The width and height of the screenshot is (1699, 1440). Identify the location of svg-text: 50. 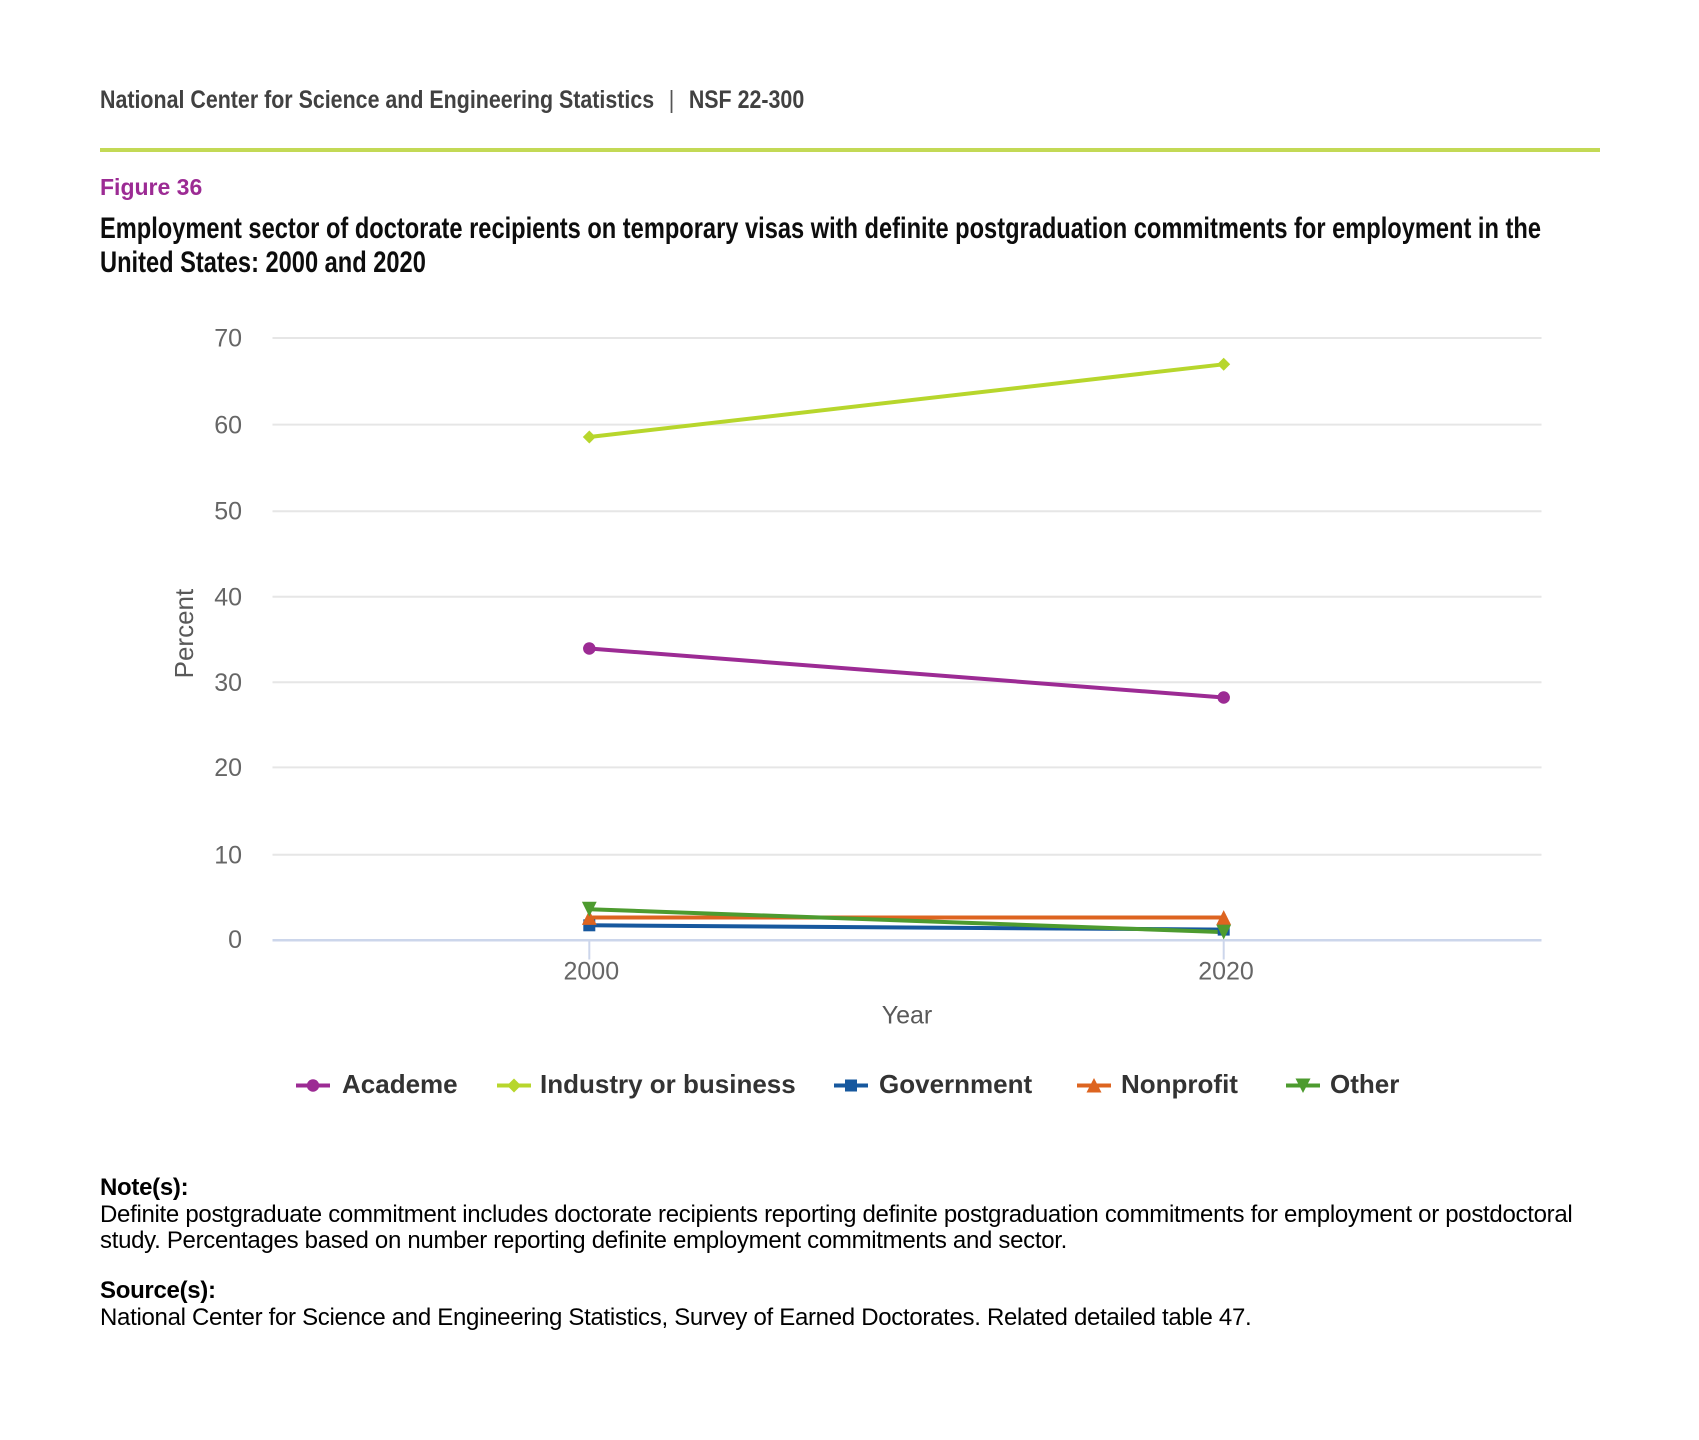
(228, 512).